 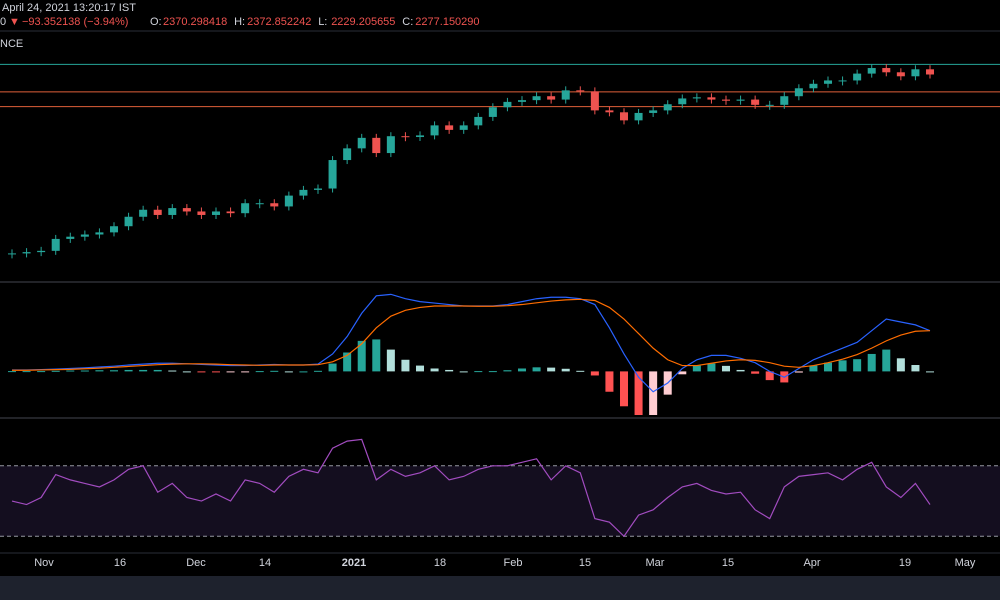 What do you see at coordinates (363, 22) in the screenshot?
I see `ohlc-value: 2229.205655` at bounding box center [363, 22].